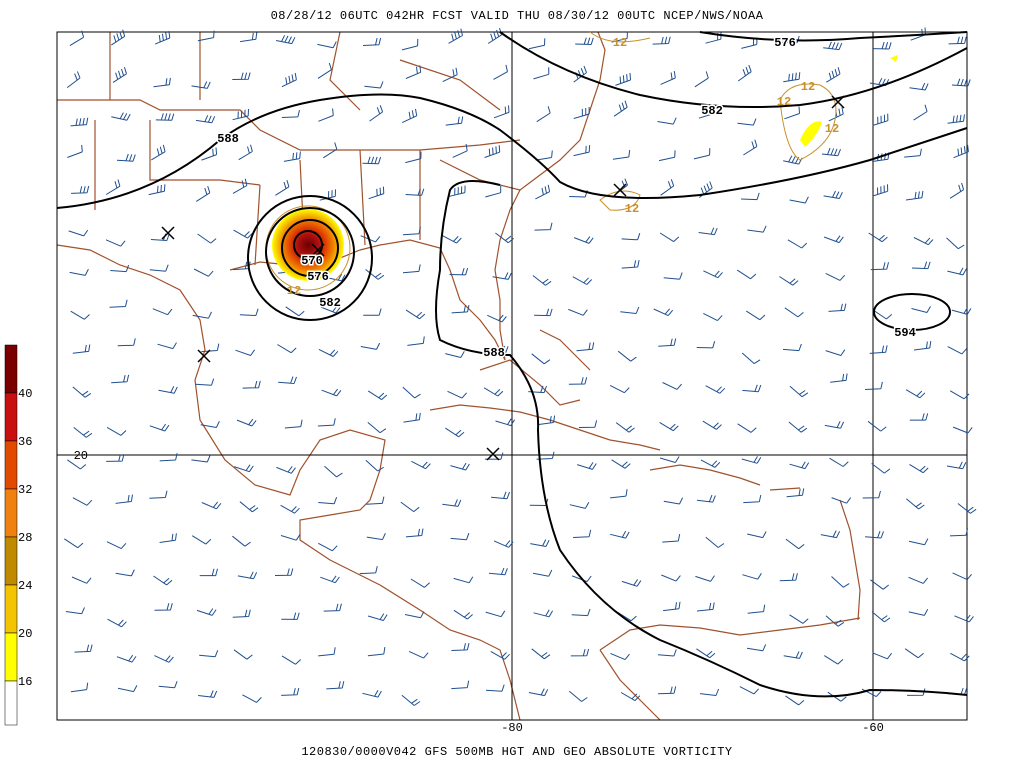 The width and height of the screenshot is (1024, 768). What do you see at coordinates (25, 682) in the screenshot?
I see `colorbar-label: 16` at bounding box center [25, 682].